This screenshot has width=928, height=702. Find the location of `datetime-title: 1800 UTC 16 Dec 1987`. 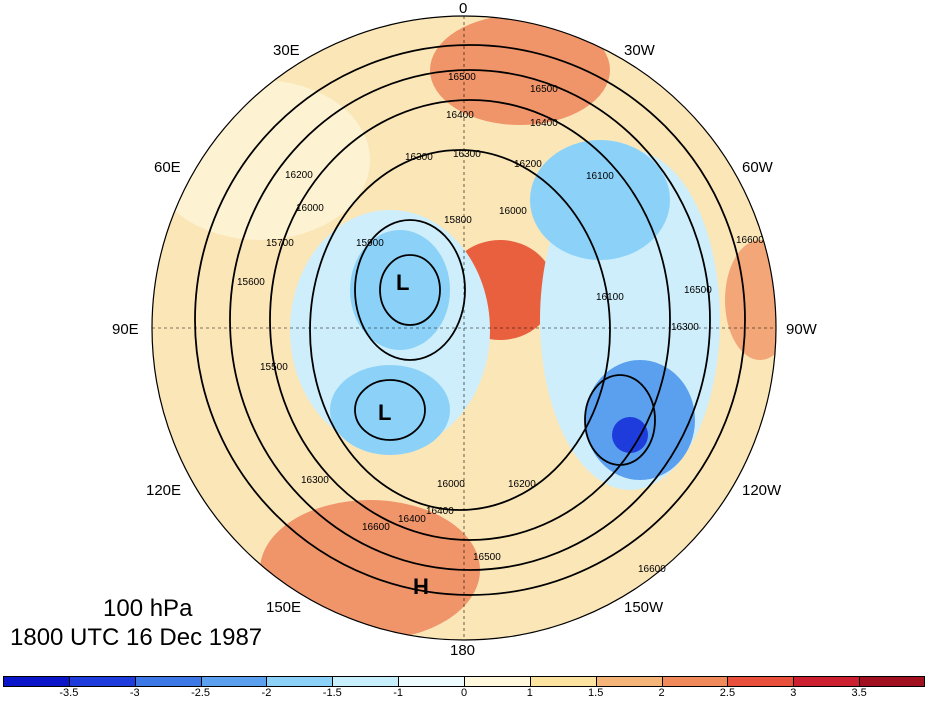

datetime-title: 1800 UTC 16 Dec 1987 is located at coordinates (136, 637).